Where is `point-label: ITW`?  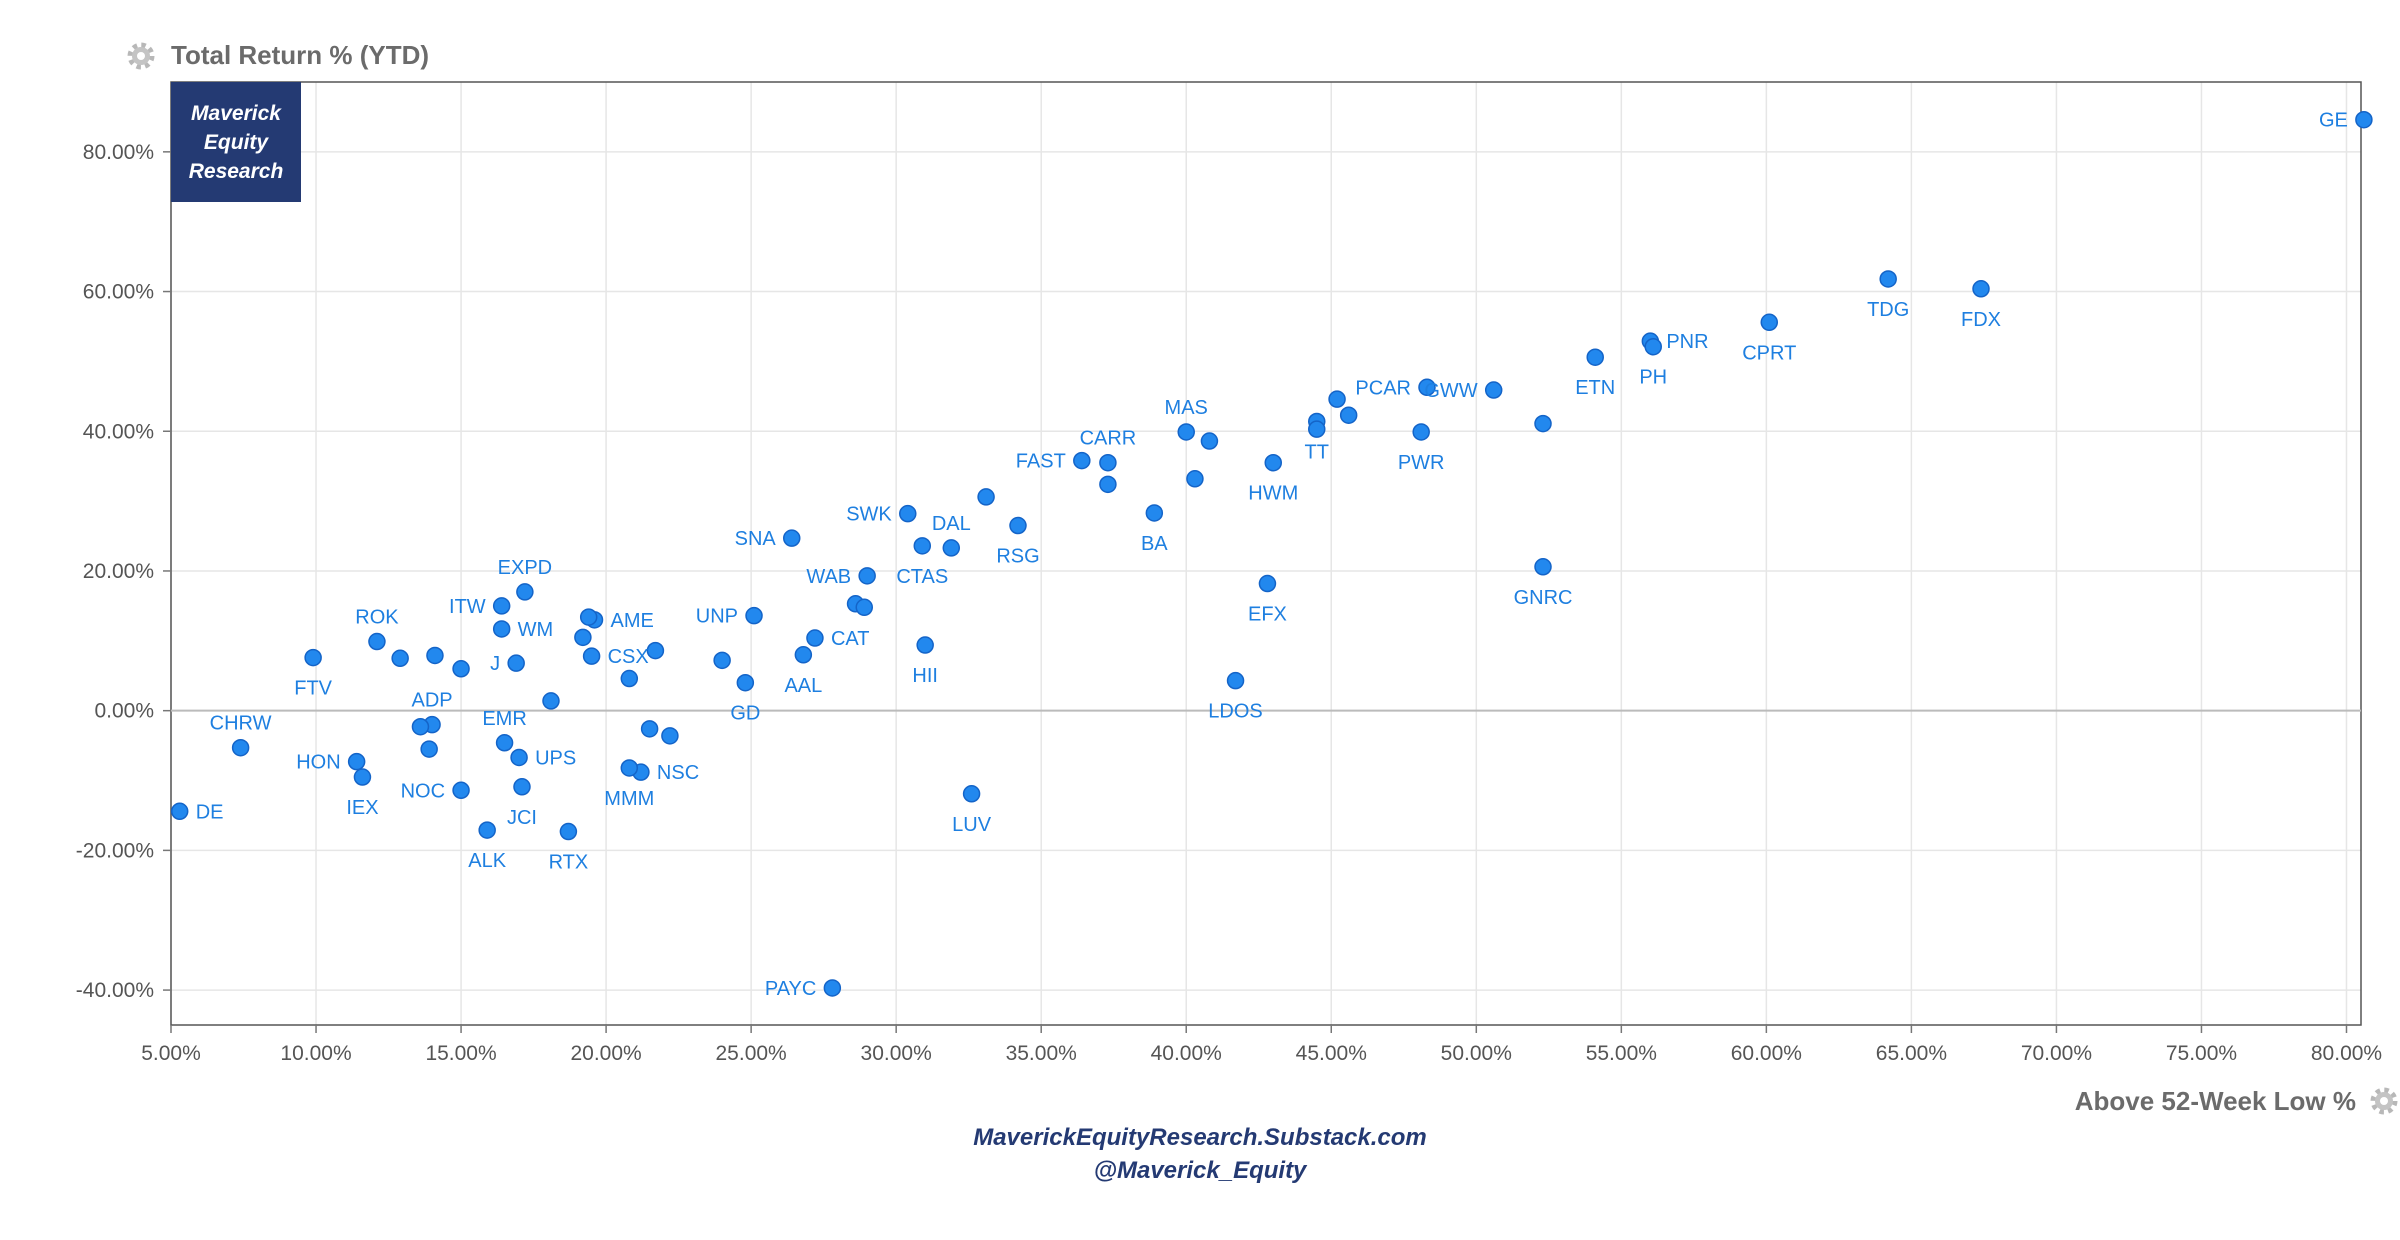 point-label: ITW is located at coordinates (467, 607).